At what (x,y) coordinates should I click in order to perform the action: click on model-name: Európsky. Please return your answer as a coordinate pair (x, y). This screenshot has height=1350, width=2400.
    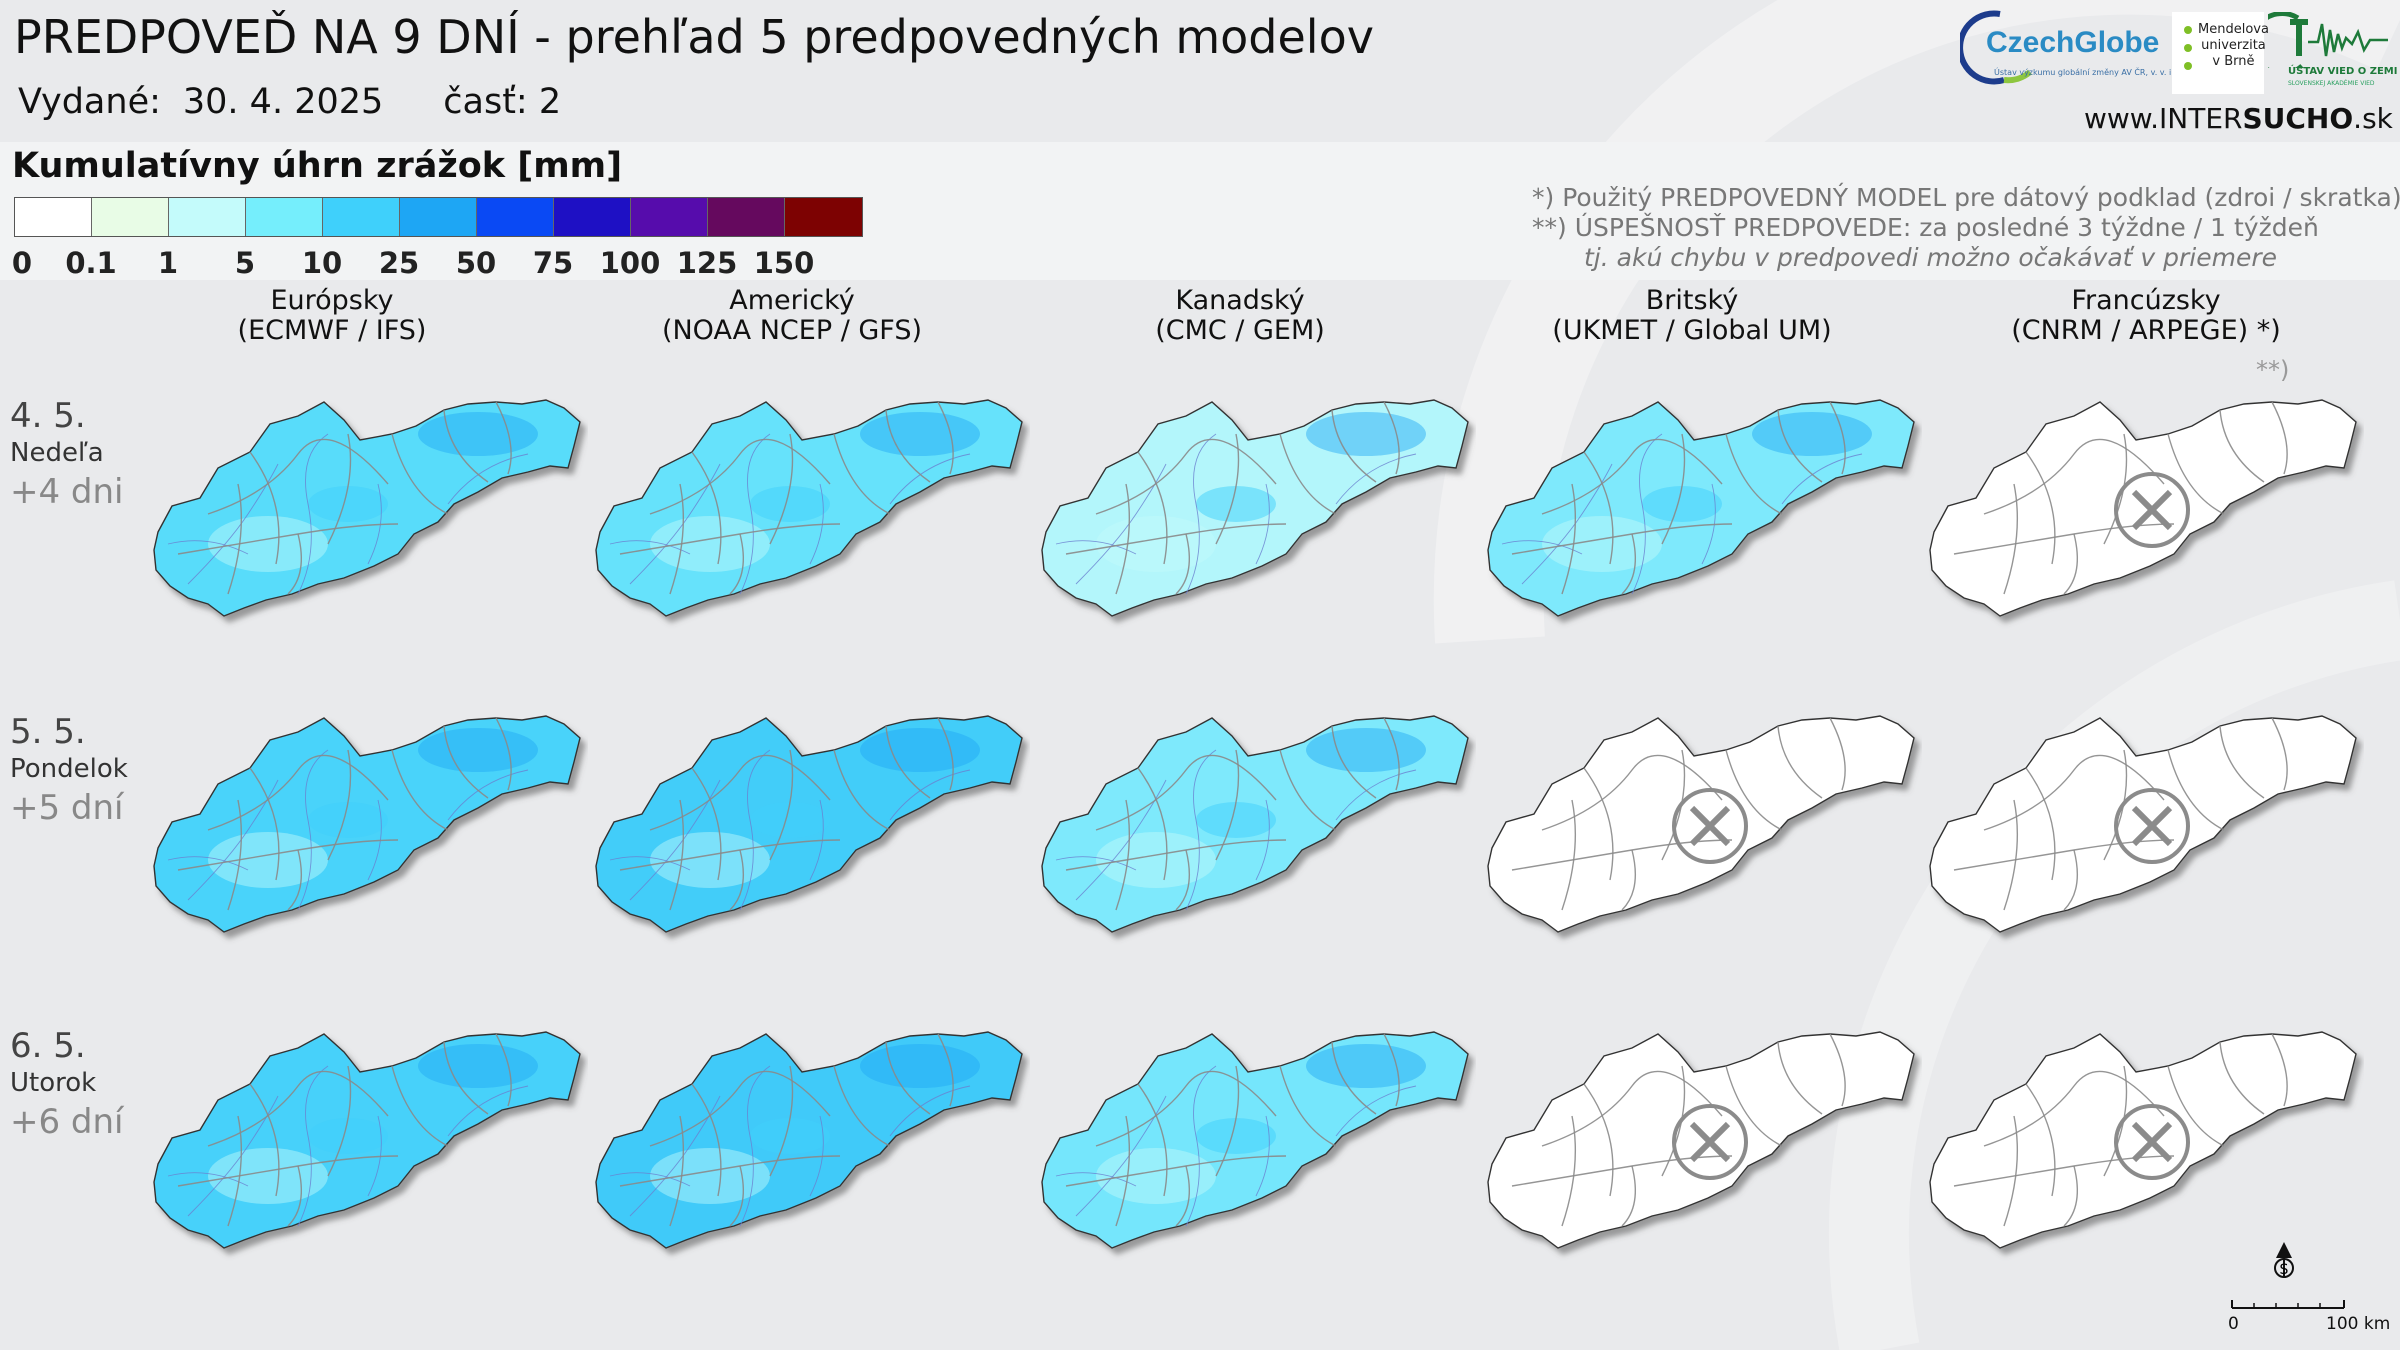
    Looking at the image, I should click on (332, 300).